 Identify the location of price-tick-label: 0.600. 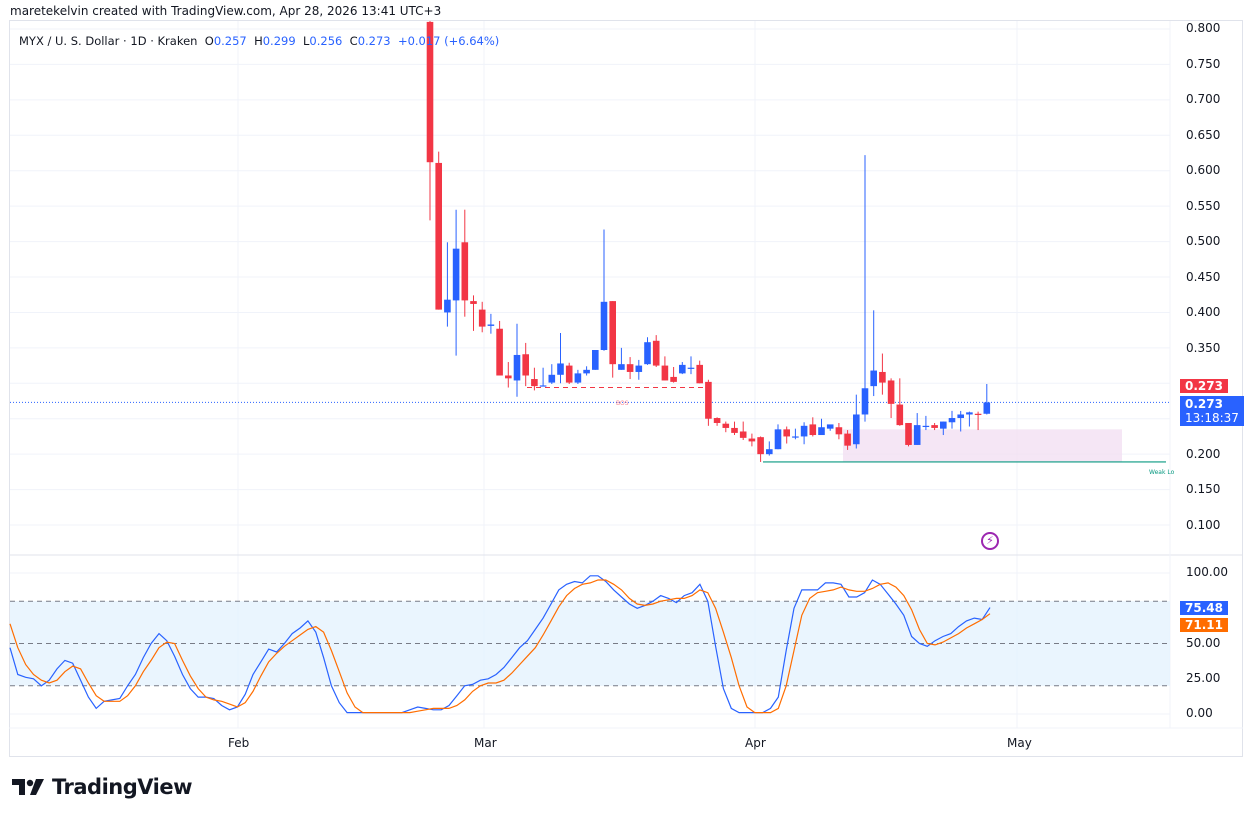
(1203, 170).